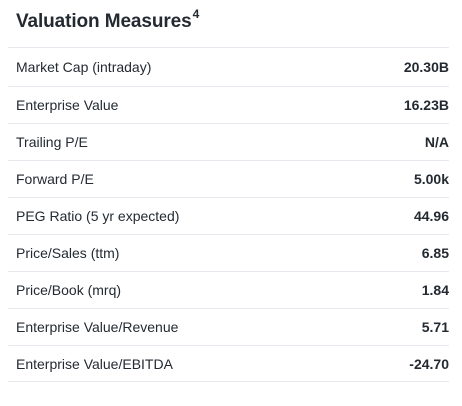 This screenshot has width=462, height=406. What do you see at coordinates (429, 363) in the screenshot?
I see `row-value: -24.70` at bounding box center [429, 363].